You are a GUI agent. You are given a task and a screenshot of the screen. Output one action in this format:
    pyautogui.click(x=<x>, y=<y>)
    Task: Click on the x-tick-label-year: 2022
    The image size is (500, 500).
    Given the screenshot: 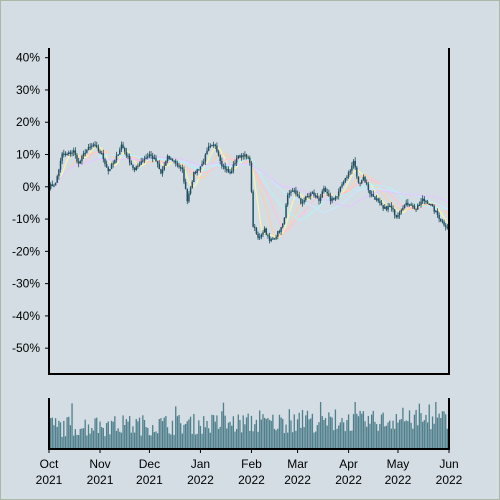 What is the action you would take?
    pyautogui.click(x=297, y=480)
    